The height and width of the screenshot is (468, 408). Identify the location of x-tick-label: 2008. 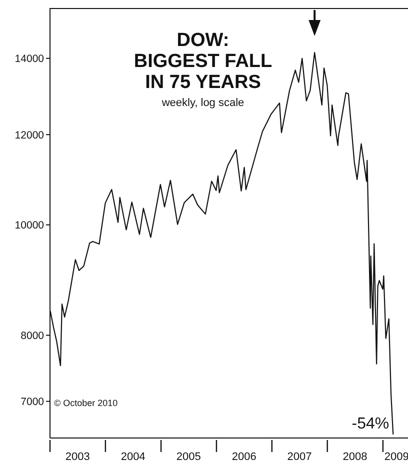
(355, 457).